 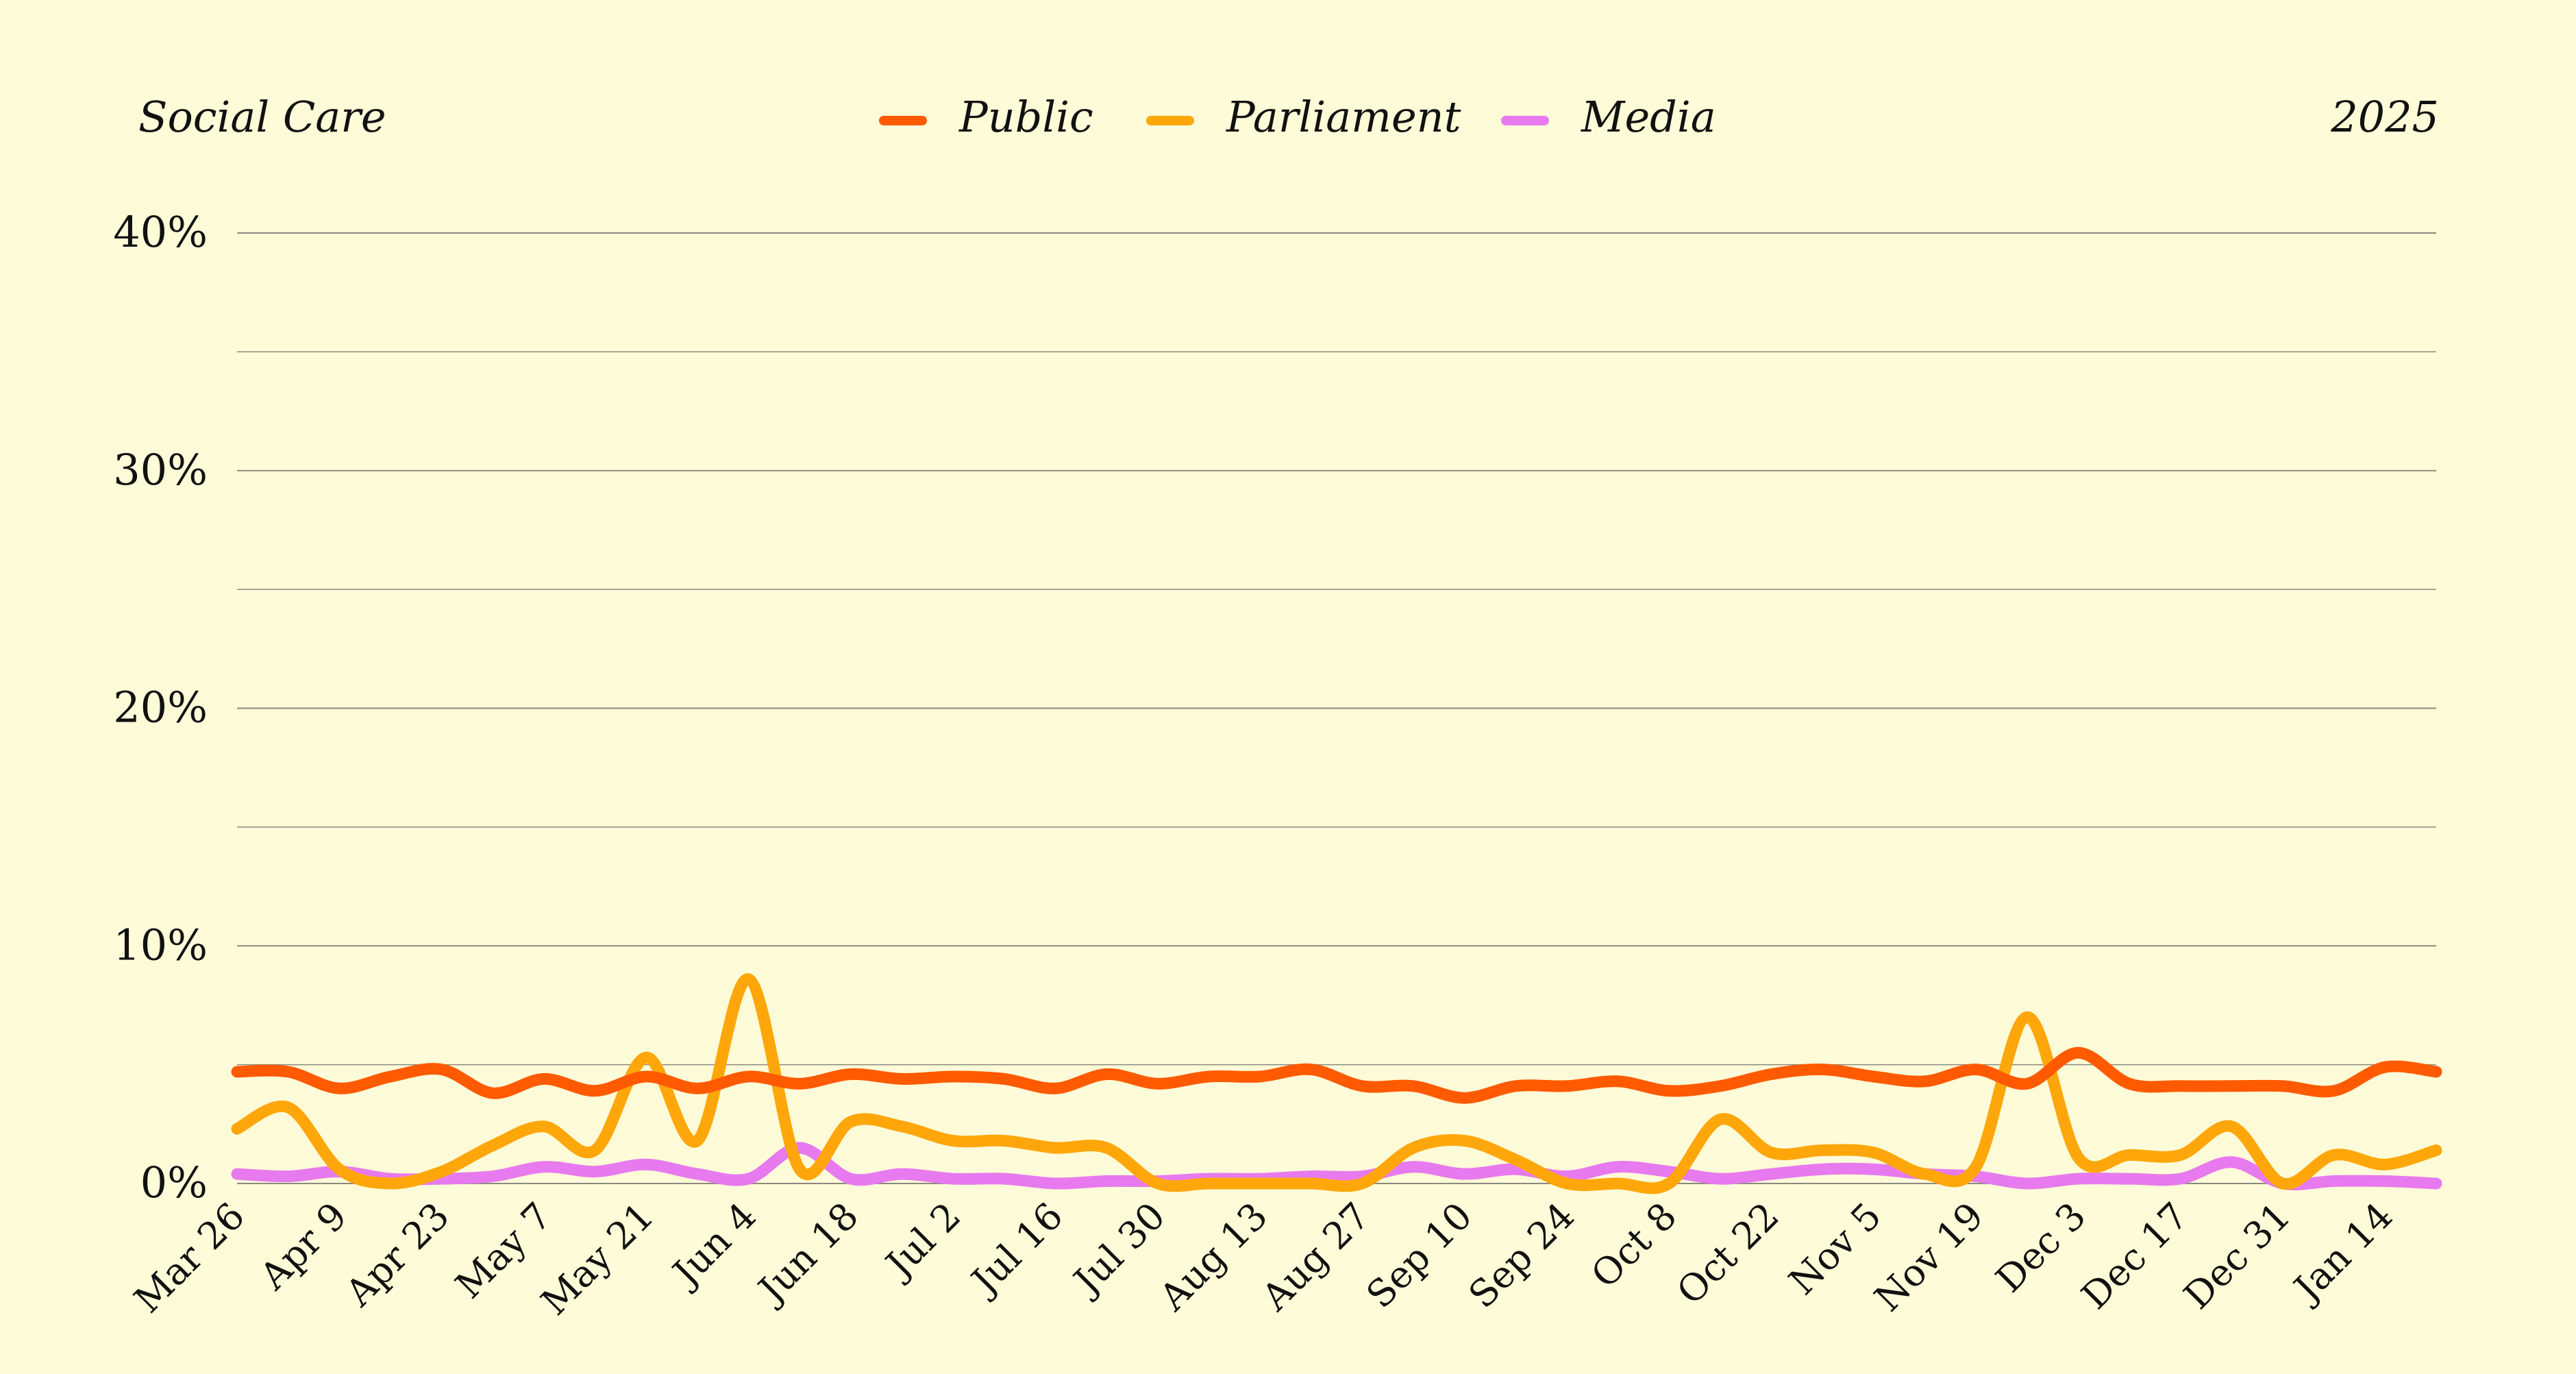 I want to click on legend-item-parliament: Parliament, so click(x=1303, y=117).